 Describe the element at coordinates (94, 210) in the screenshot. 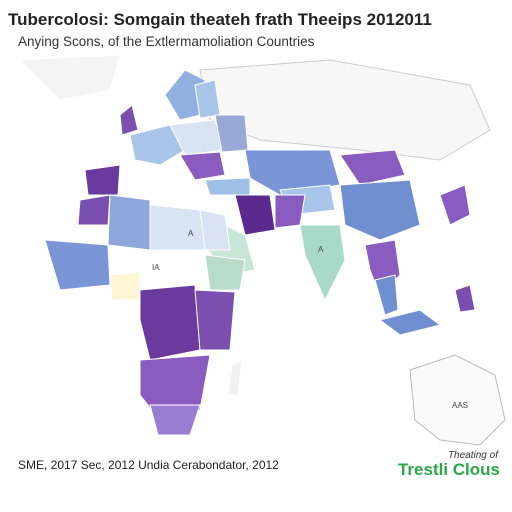

I see `morocco` at that location.